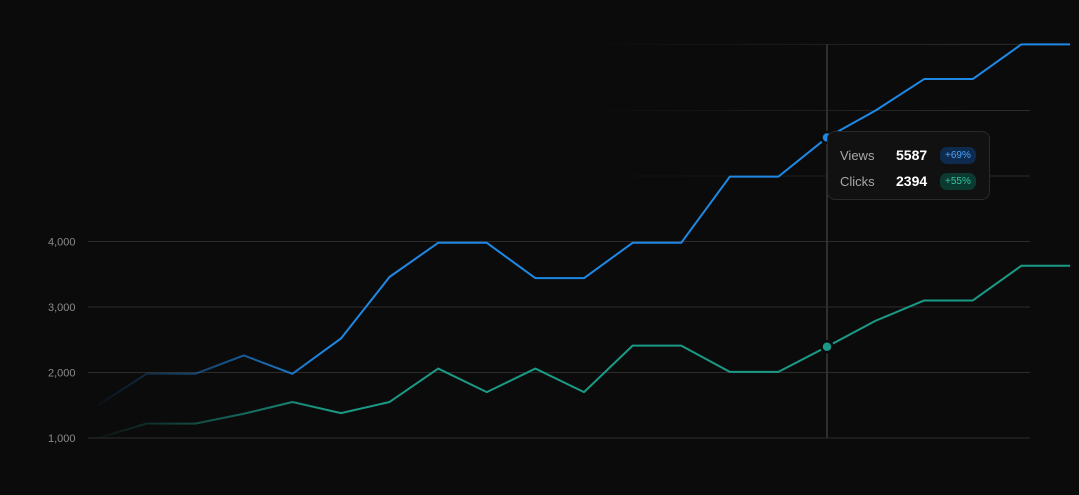  Describe the element at coordinates (827, 346) in the screenshot. I see `hover-point-clicks` at that location.